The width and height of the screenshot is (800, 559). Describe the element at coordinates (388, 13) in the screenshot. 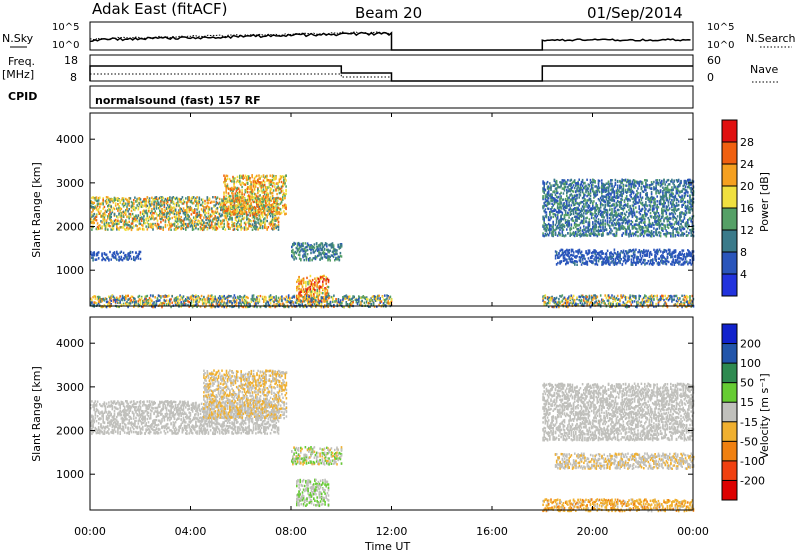

I see `beam-title: Beam 20` at that location.